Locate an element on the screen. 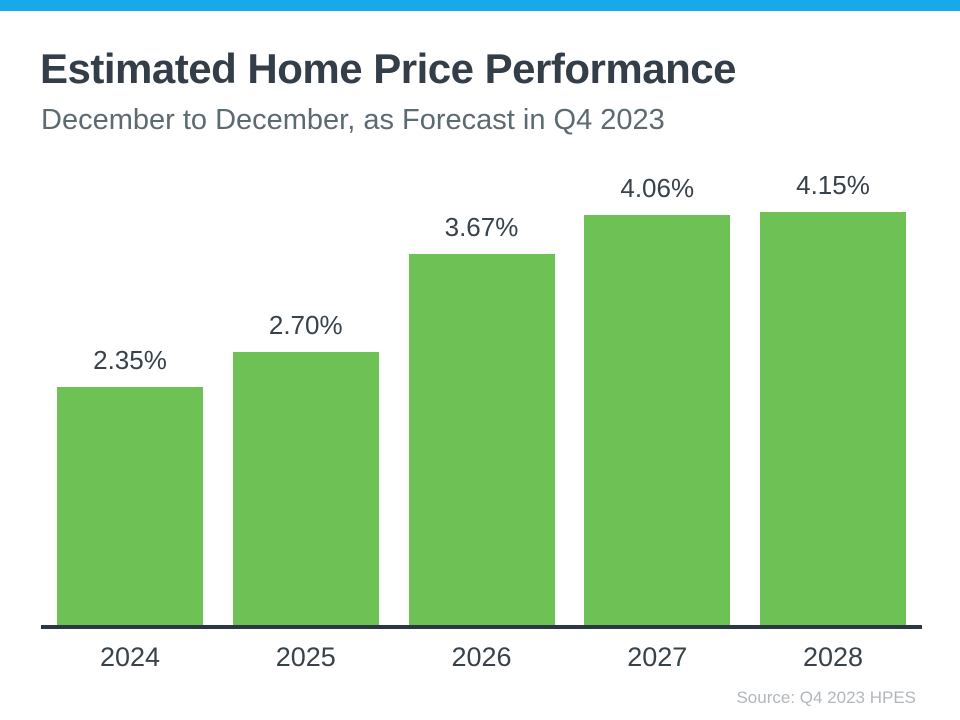  x-axis-label-2026: 2026 is located at coordinates (481, 657).